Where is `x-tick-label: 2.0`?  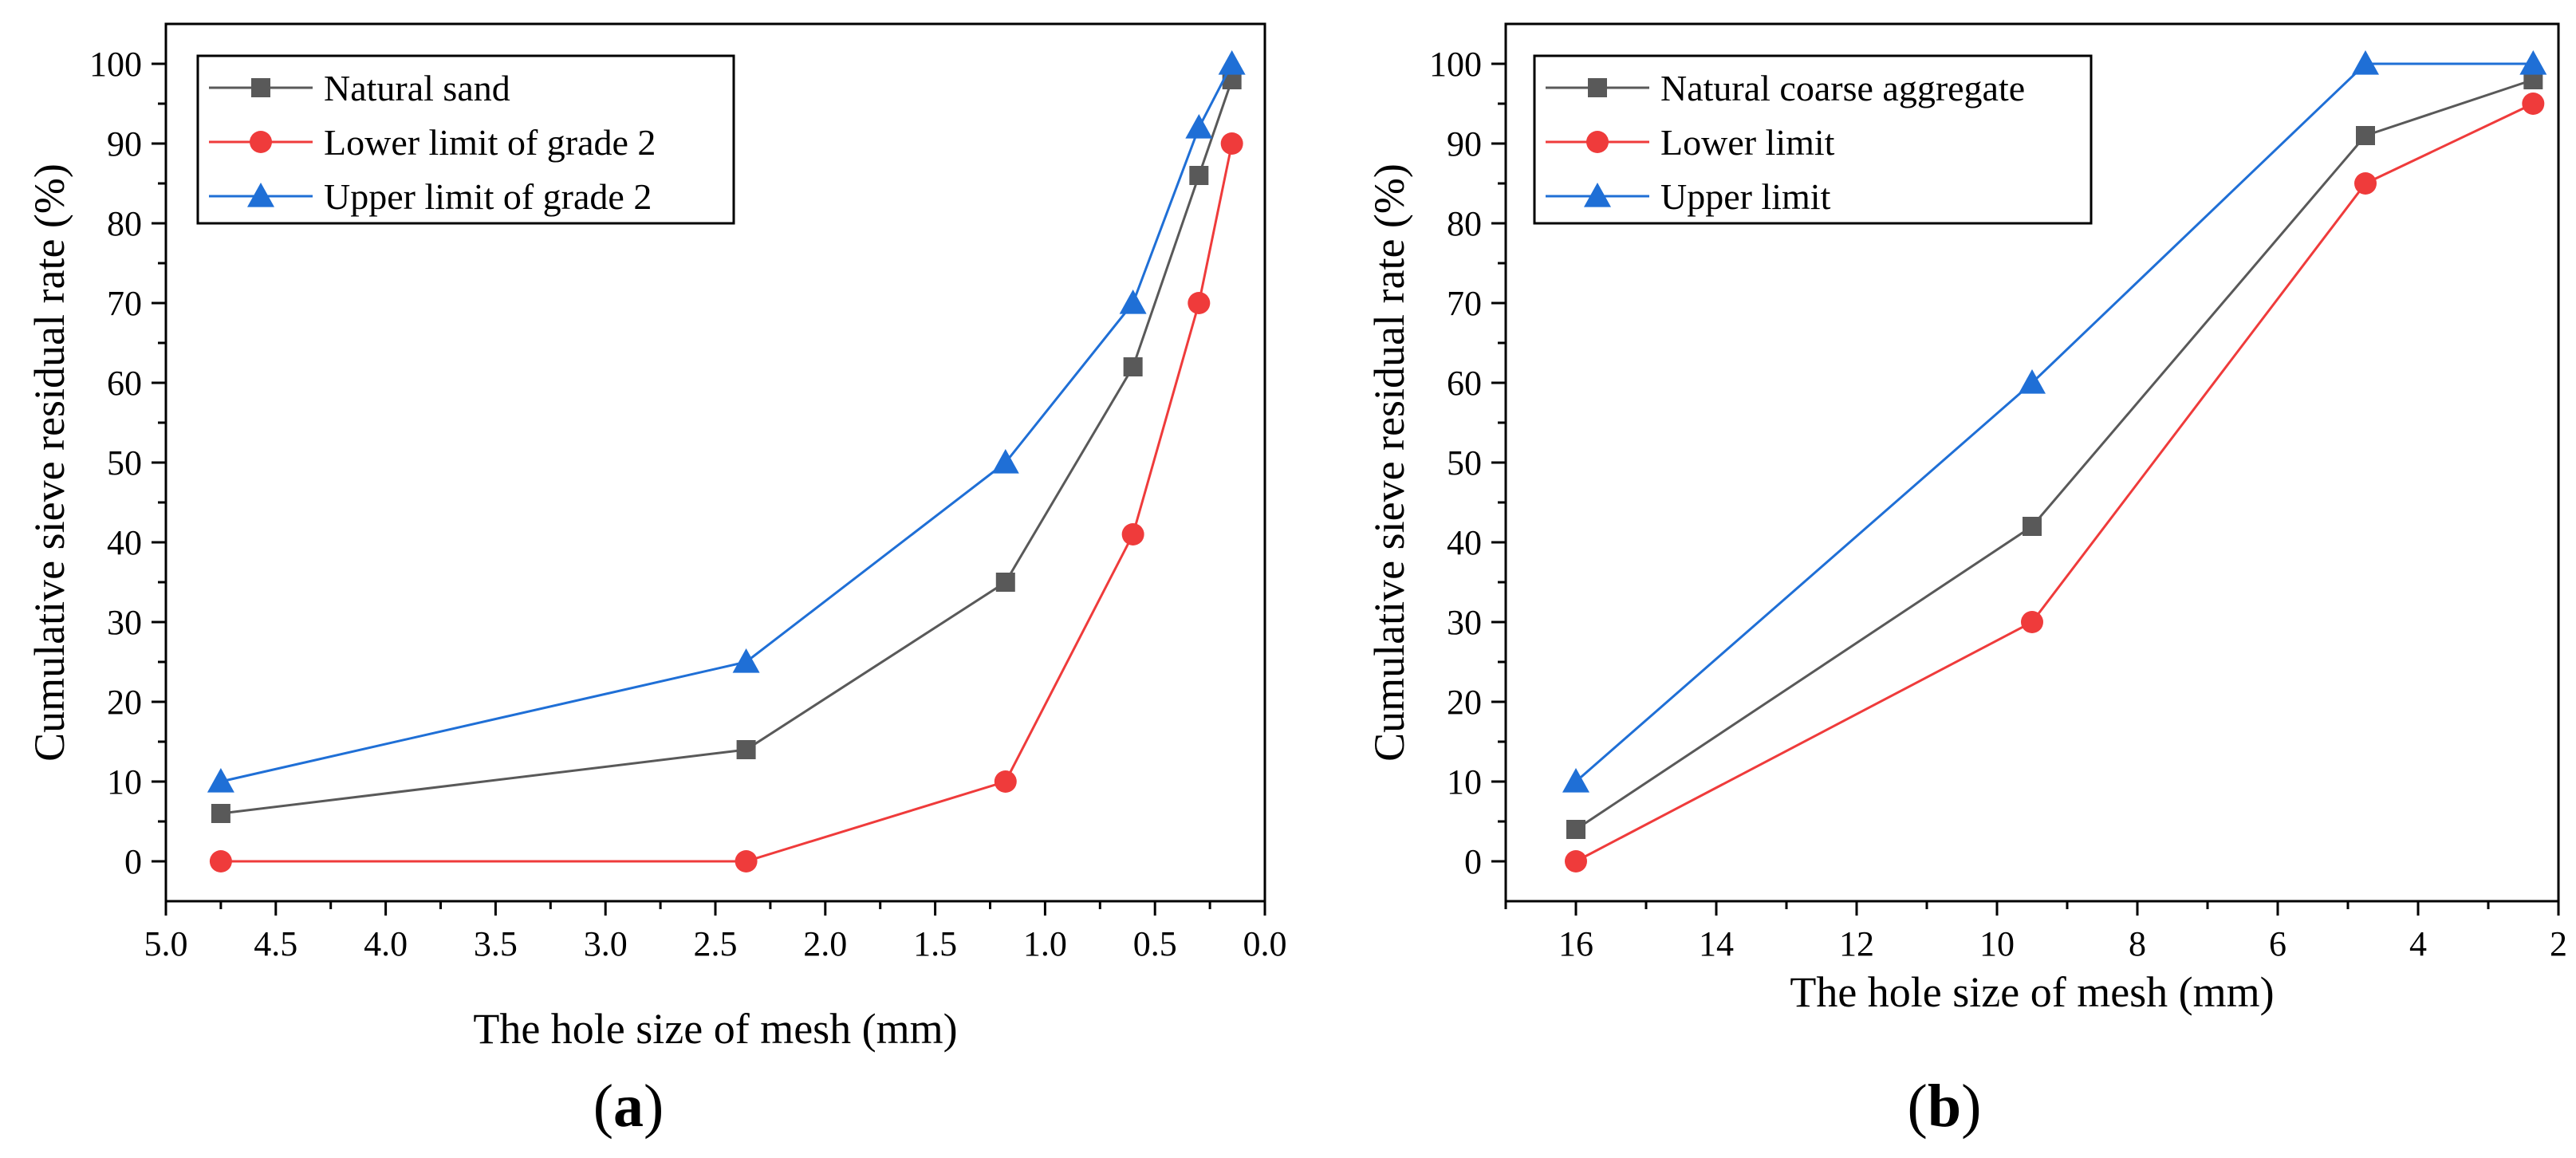
x-tick-label: 2.0 is located at coordinates (825, 943).